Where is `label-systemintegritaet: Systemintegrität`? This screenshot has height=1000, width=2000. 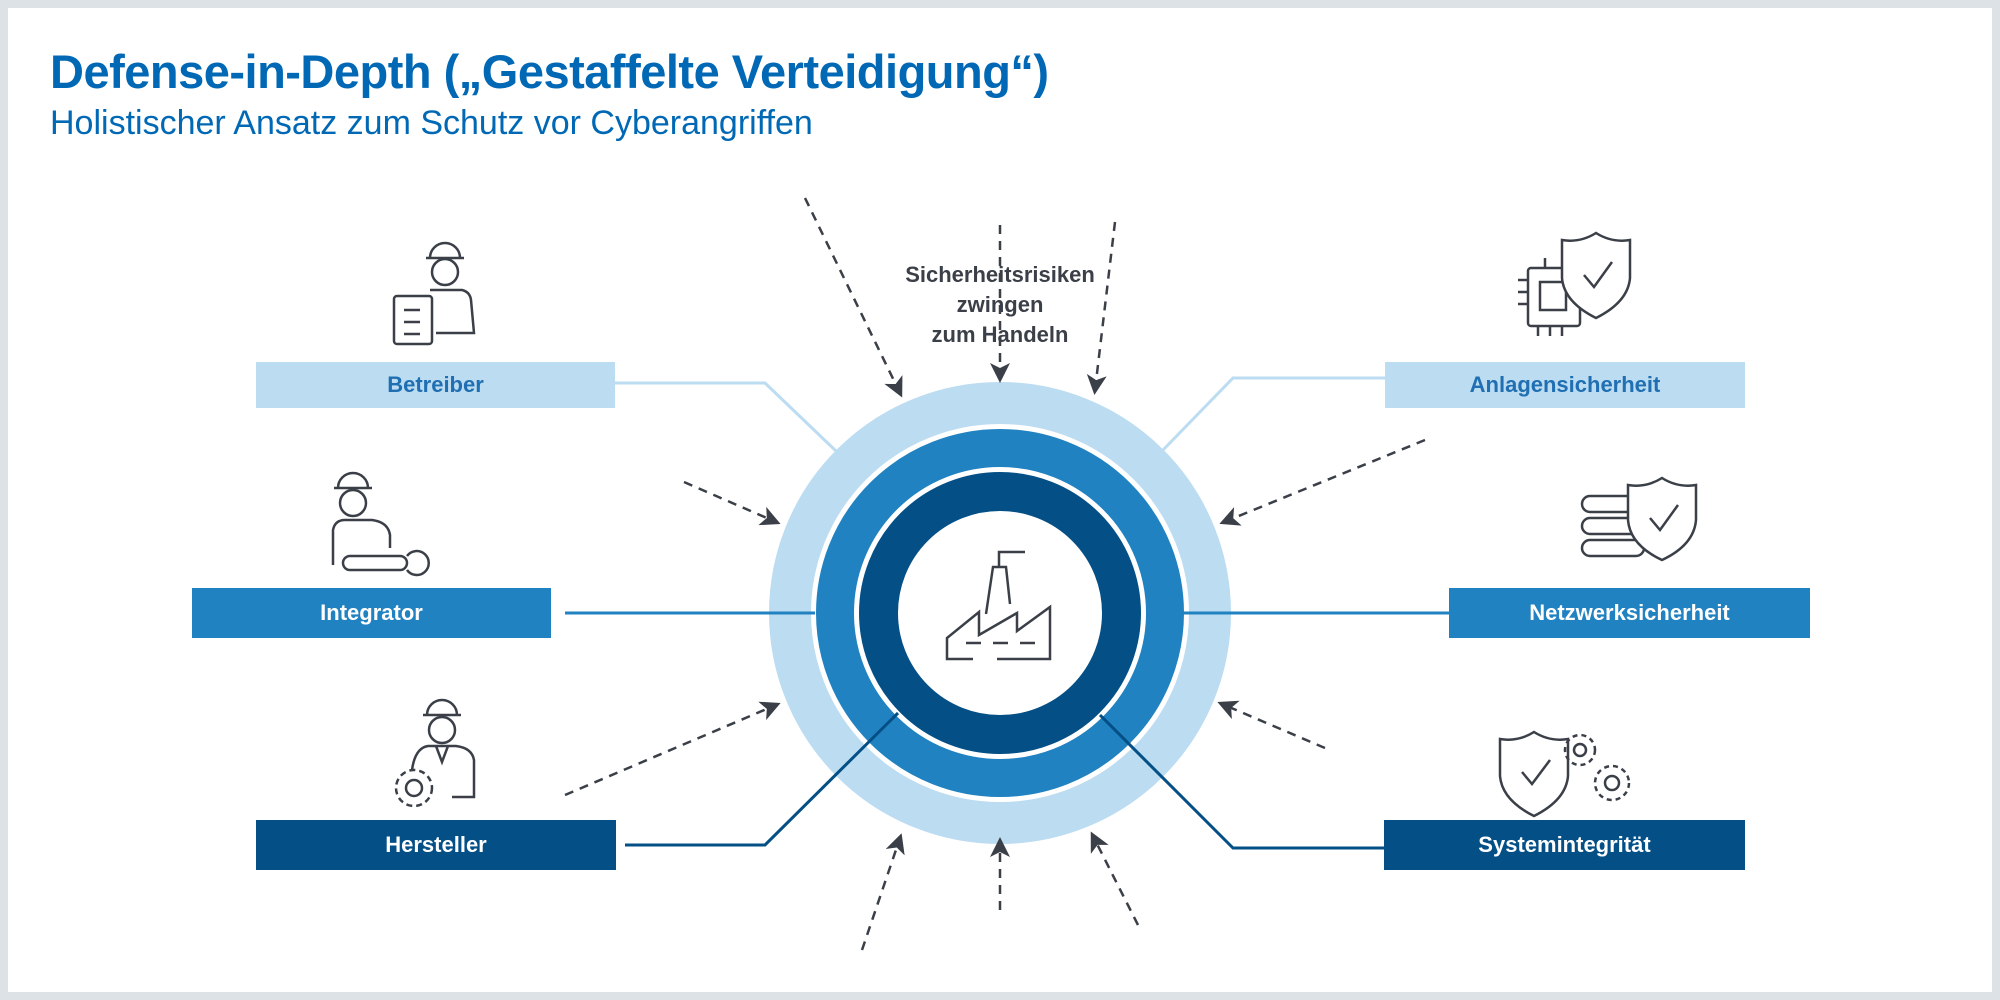
label-systemintegritaet: Systemintegrität is located at coordinates (1564, 845).